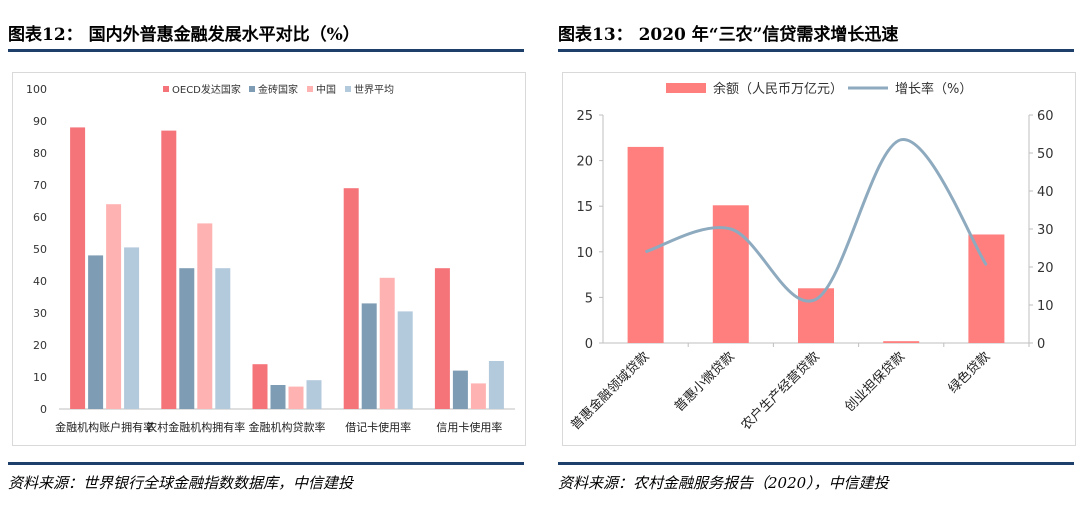 This screenshot has height=508, width=1080. I want to click on legend-swatch-balance, so click(686, 88).